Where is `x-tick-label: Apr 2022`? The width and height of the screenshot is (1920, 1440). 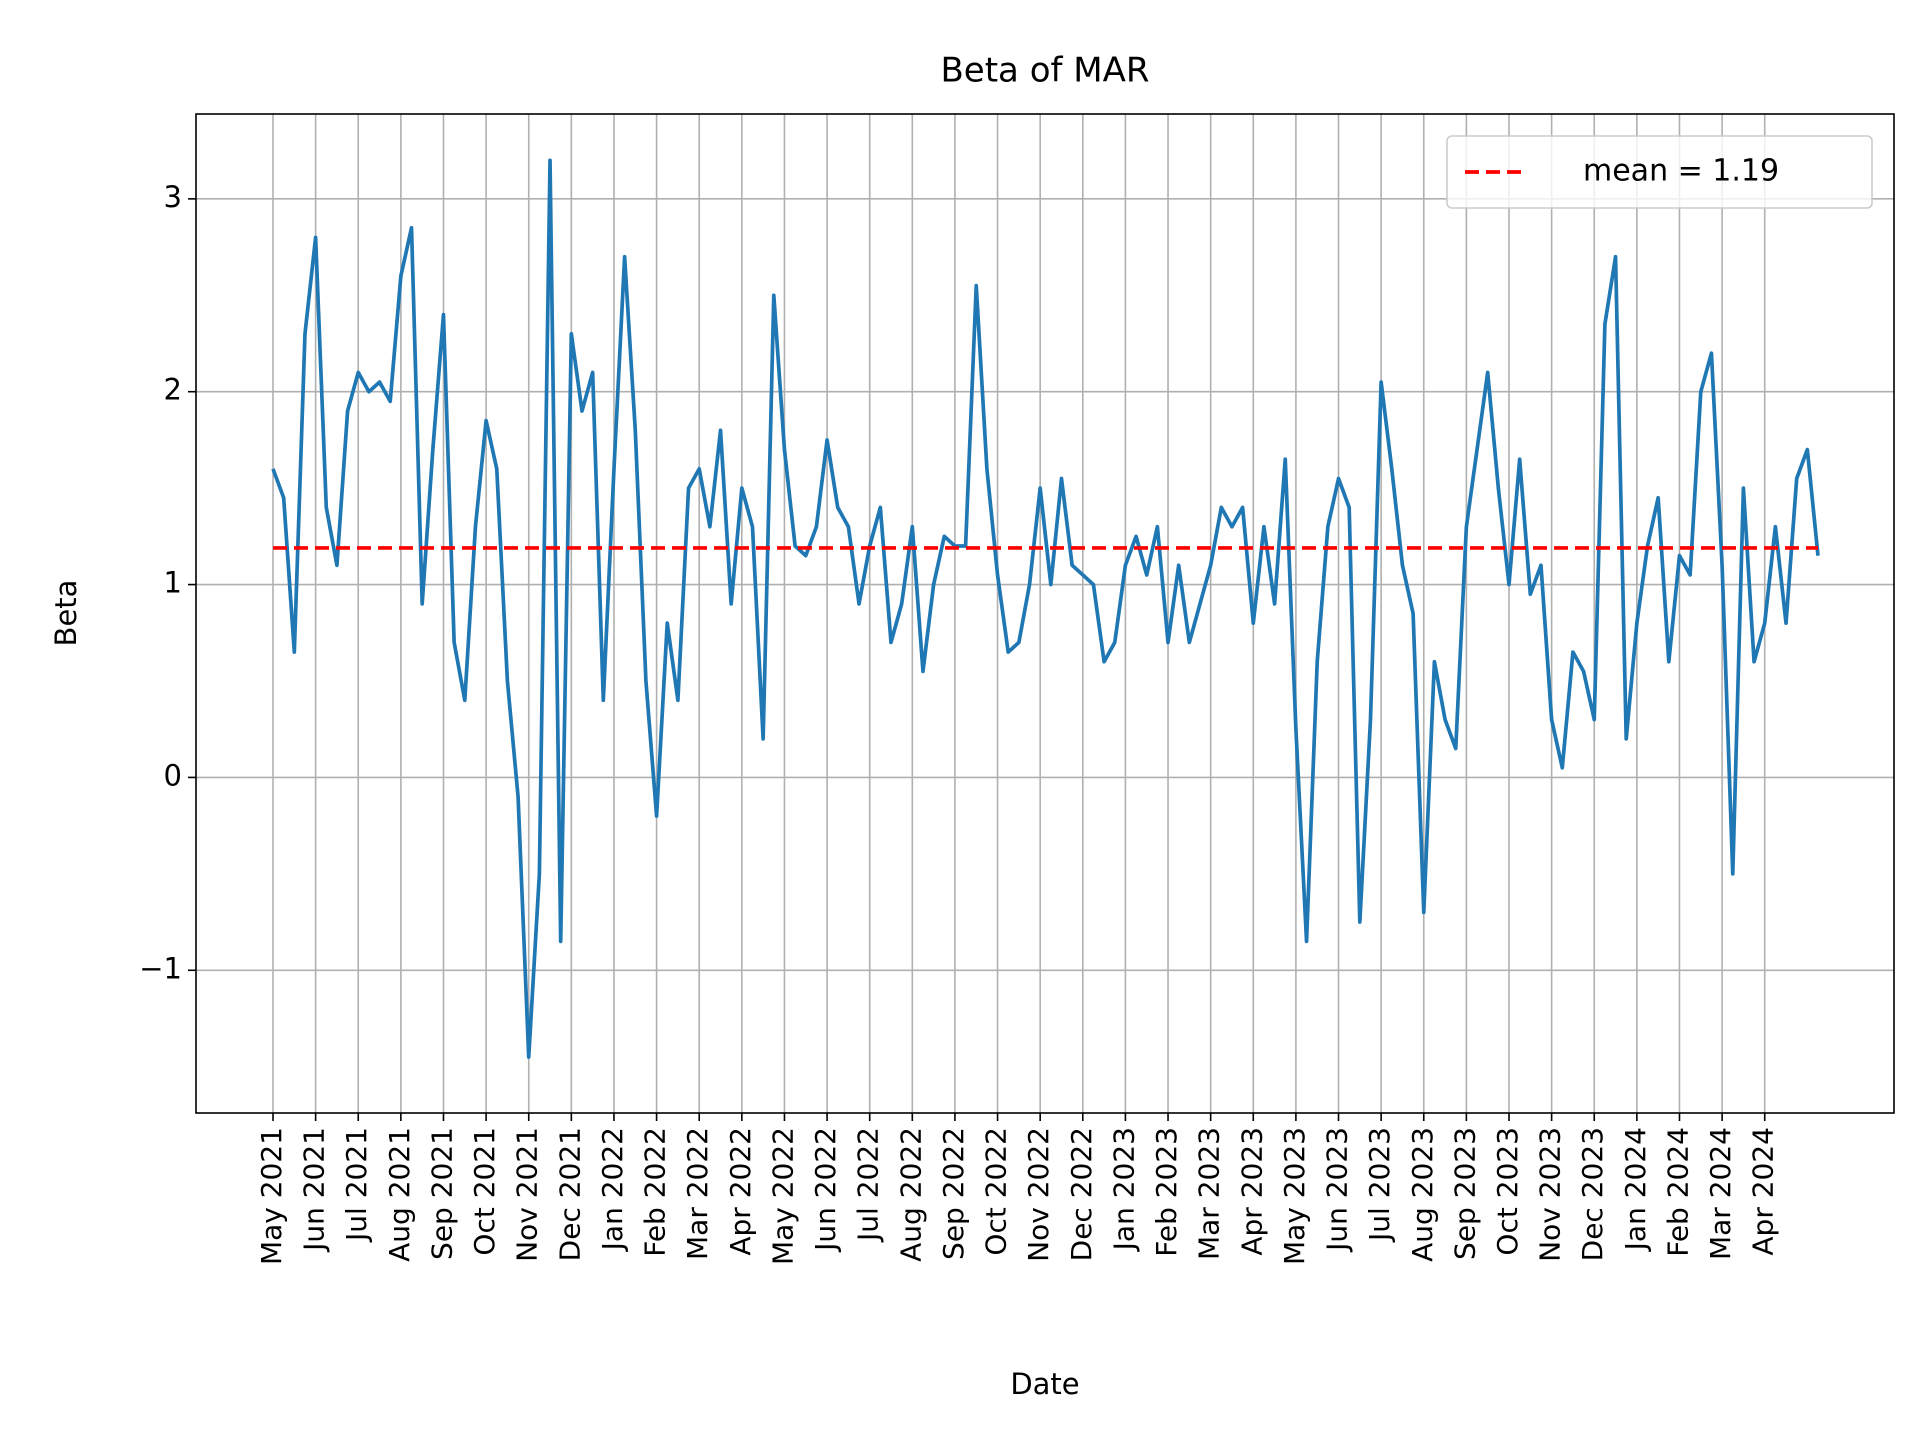 x-tick-label: Apr 2022 is located at coordinates (740, 1191).